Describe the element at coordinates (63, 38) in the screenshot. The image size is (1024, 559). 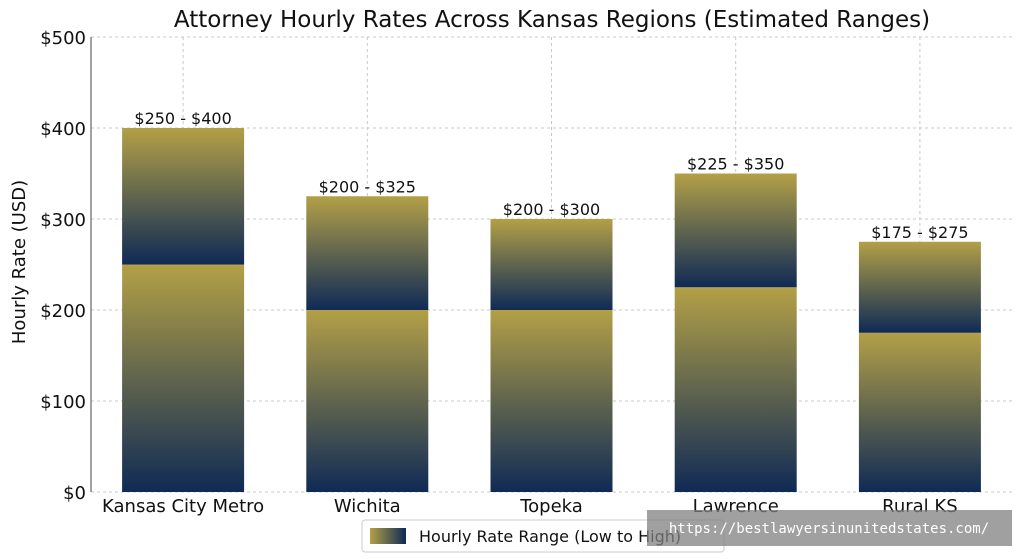
I see `y-tick-label: $500` at that location.